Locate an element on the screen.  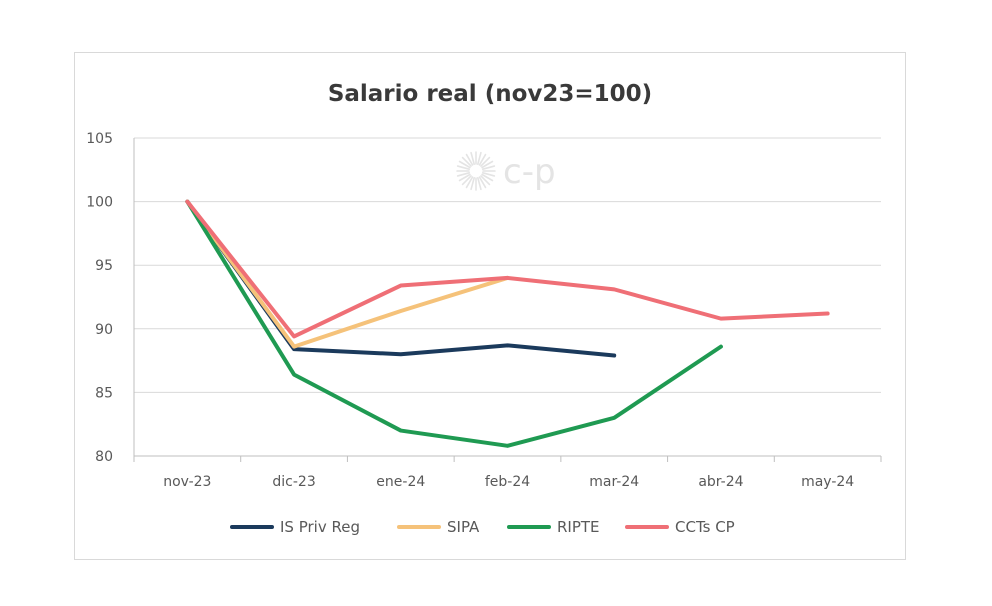
watermark-logo: c-p is located at coordinates (506, 171).